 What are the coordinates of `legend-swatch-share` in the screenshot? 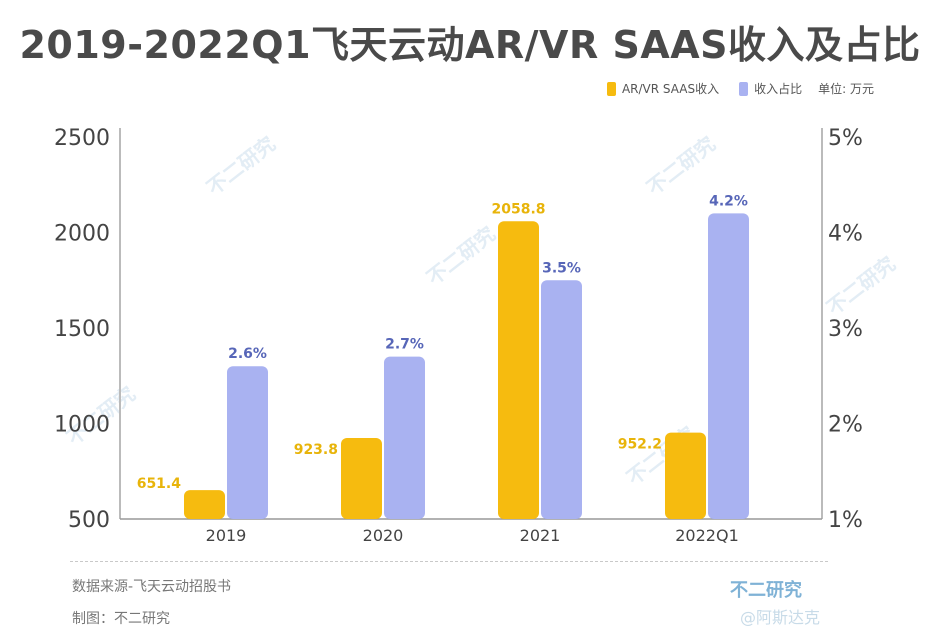 It's located at (744, 88).